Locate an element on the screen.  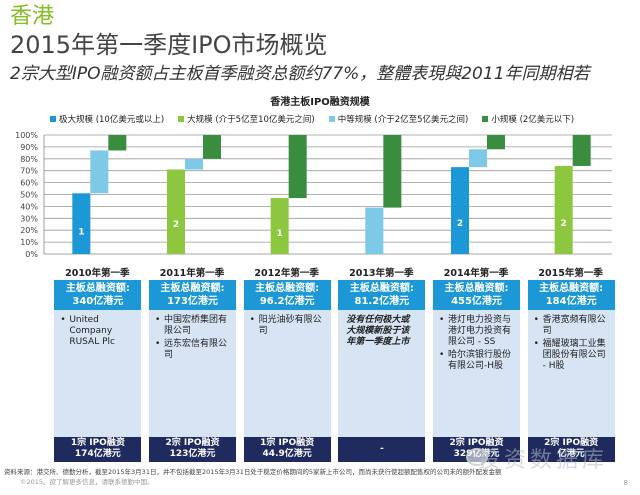
company-item: 香港宽频有限公司 is located at coordinates (571, 326).